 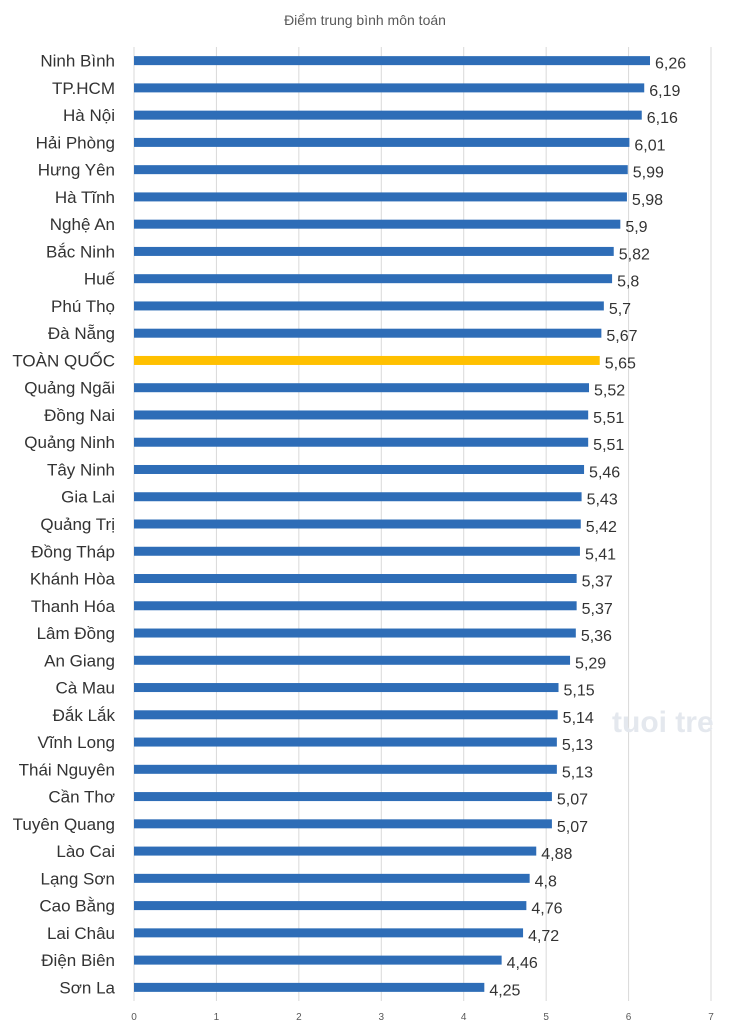 I want to click on data-label: 4,88, so click(x=556, y=854).